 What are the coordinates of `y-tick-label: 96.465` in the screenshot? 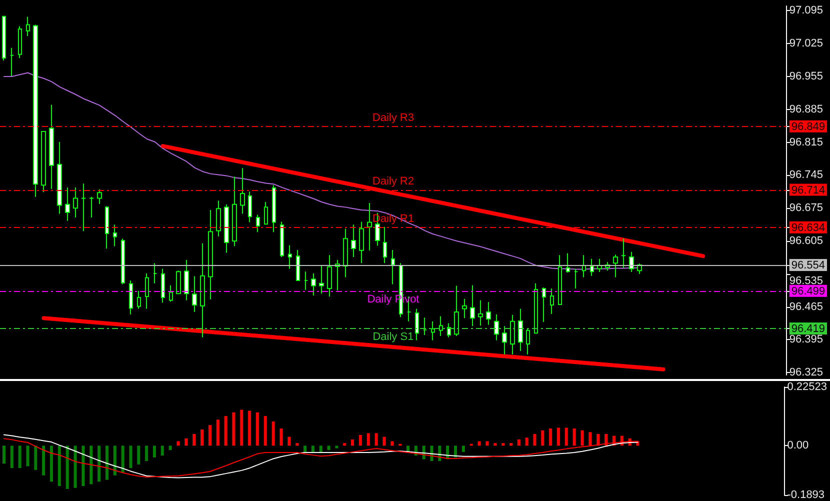 It's located at (806, 306).